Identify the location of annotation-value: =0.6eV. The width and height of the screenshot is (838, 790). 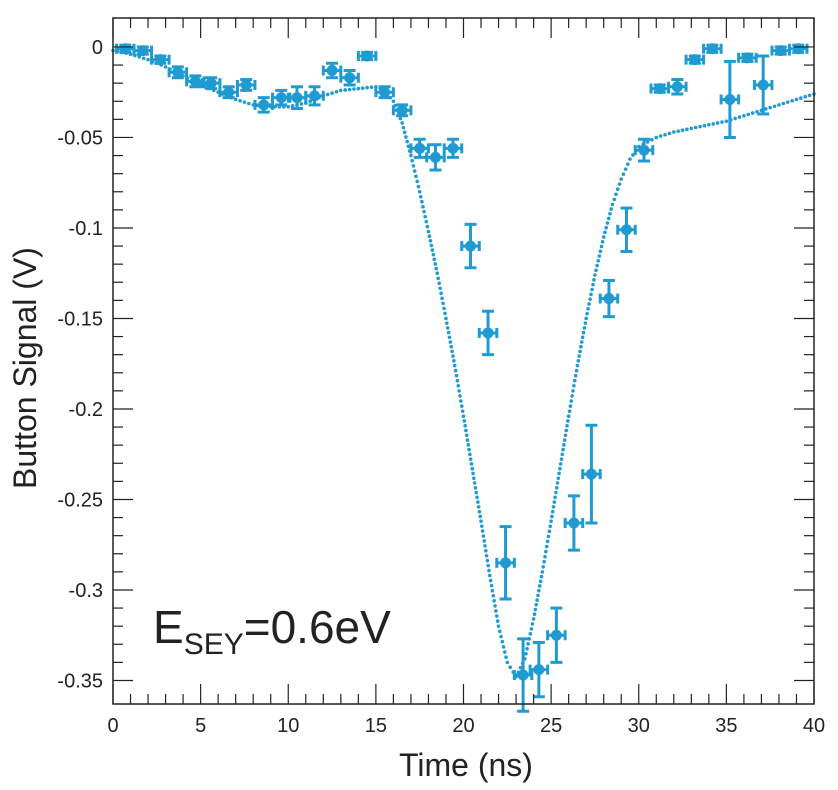
(317, 627).